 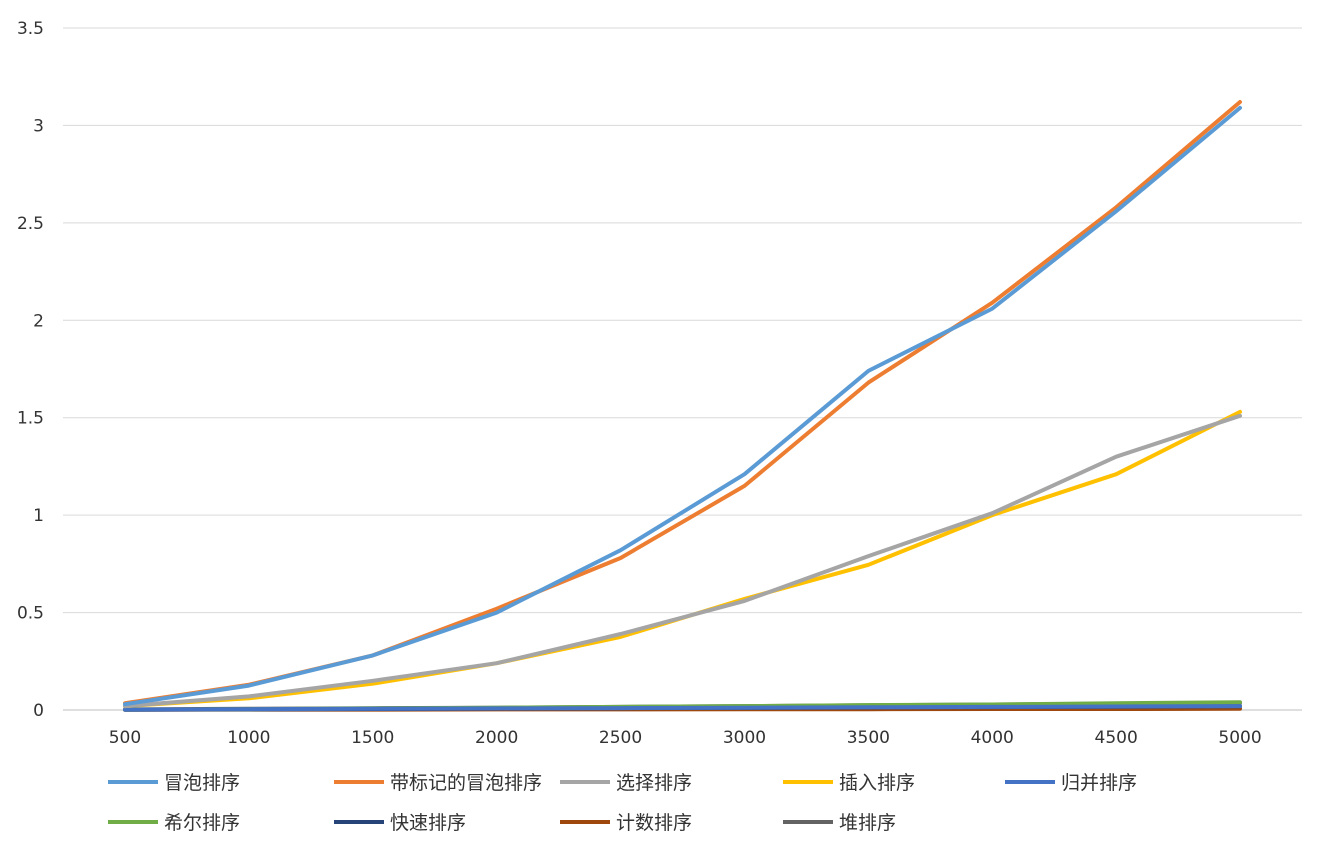 What do you see at coordinates (202, 823) in the screenshot?
I see `legend-label: 希尔排序` at bounding box center [202, 823].